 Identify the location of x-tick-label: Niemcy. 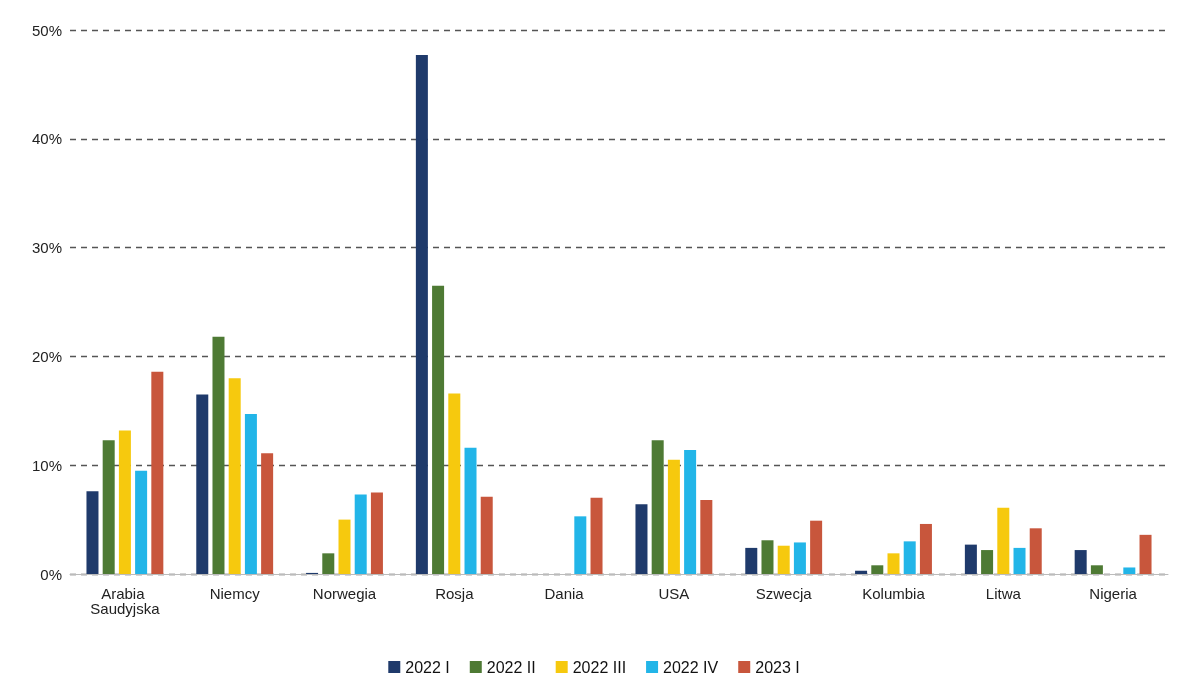
(235, 593).